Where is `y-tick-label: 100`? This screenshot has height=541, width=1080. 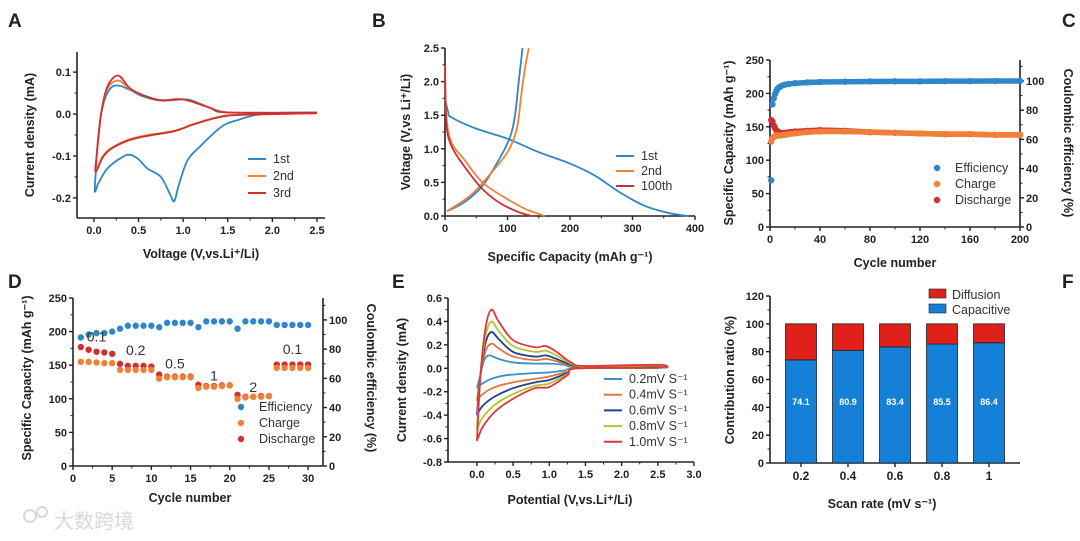
y-tick-label: 100 is located at coordinates (58, 400).